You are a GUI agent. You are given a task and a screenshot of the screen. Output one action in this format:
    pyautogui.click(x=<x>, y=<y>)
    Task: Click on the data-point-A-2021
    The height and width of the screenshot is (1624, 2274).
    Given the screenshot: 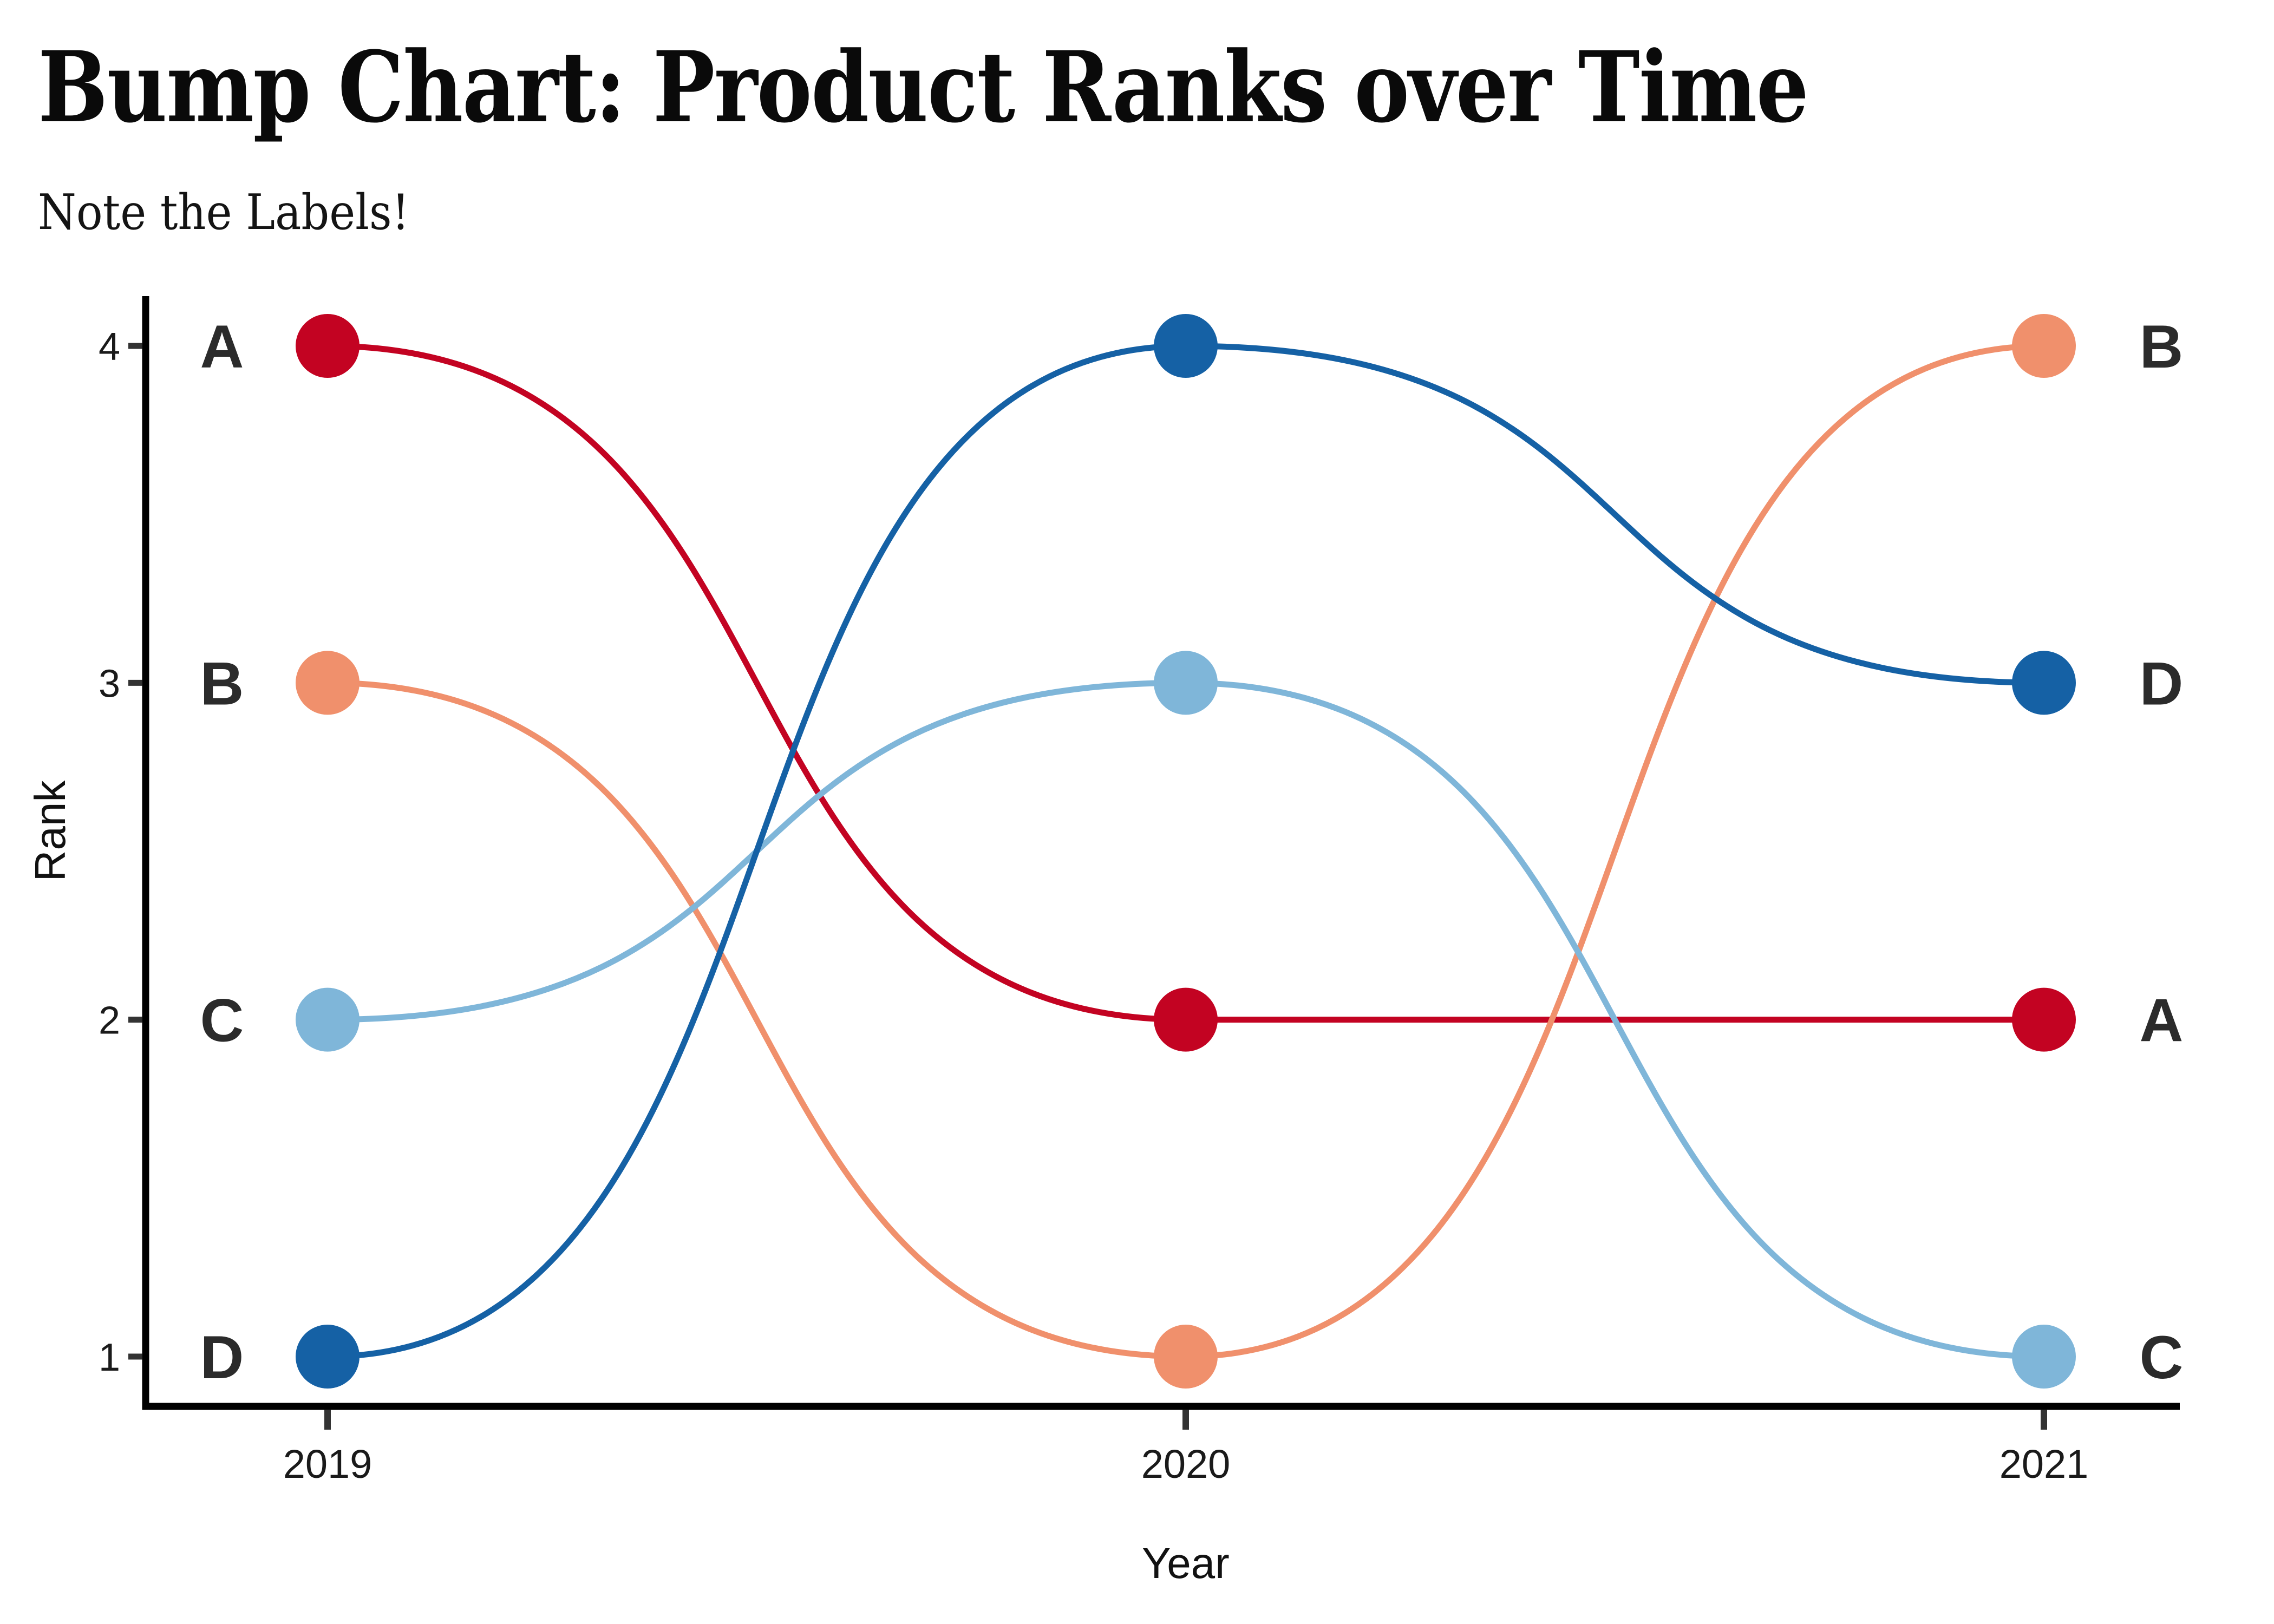 What is the action you would take?
    pyautogui.click(x=2044, y=1020)
    